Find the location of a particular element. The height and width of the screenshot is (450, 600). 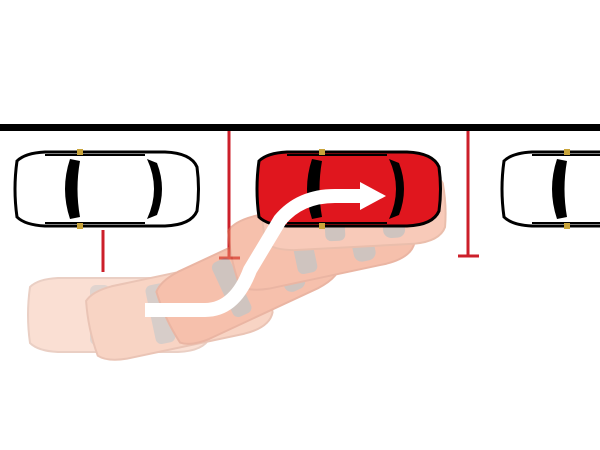

direction-arrow-icon is located at coordinates (265, 249).